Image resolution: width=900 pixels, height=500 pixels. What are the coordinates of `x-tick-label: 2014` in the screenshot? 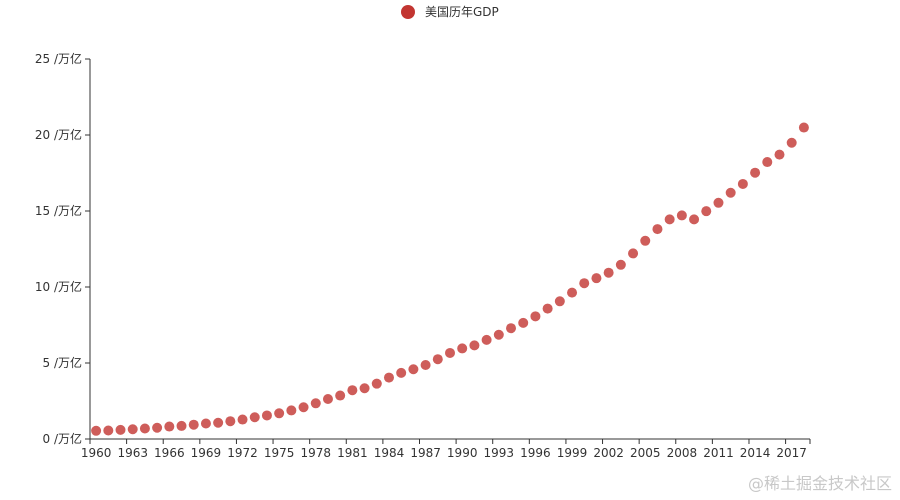 It's located at (755, 453).